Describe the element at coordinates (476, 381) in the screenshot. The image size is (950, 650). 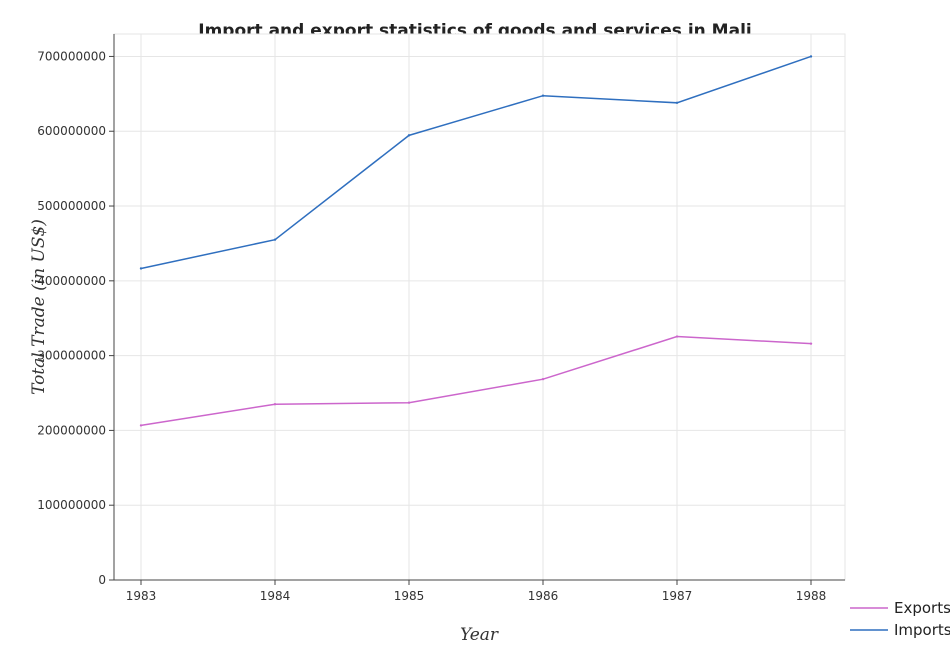
I see `series-line-exports` at that location.